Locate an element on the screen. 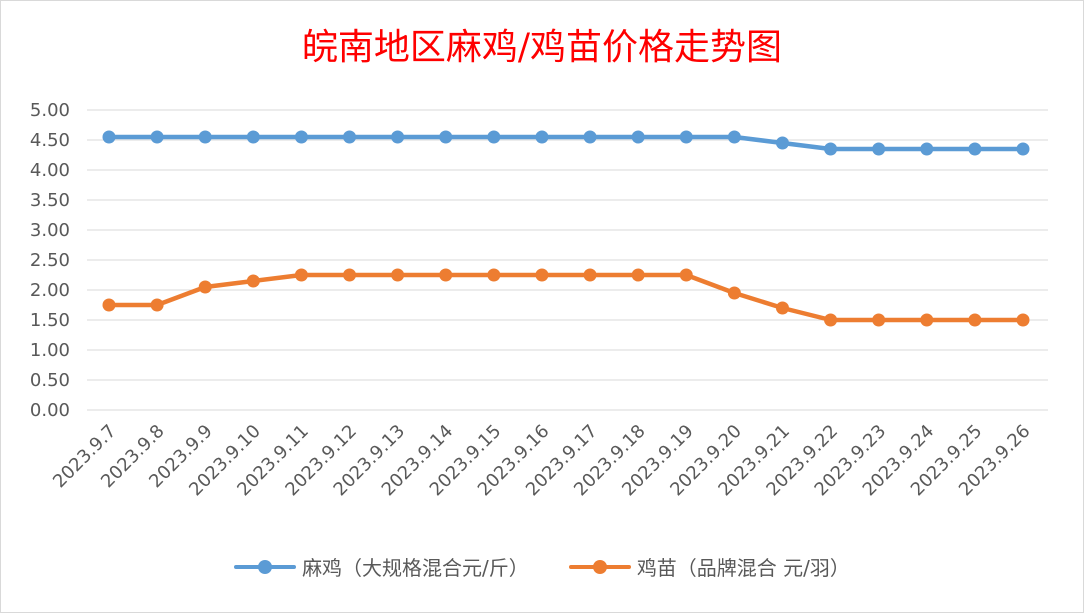 This screenshot has width=1084, height=613. y-tick-label: 5.00 is located at coordinates (50, 110).